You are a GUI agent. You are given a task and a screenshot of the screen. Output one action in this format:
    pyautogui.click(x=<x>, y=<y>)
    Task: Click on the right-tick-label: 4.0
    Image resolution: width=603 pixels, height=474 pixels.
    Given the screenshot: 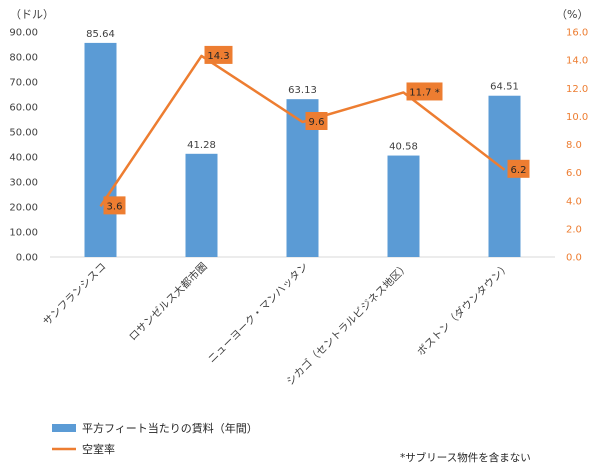 What is the action you would take?
    pyautogui.click(x=574, y=201)
    